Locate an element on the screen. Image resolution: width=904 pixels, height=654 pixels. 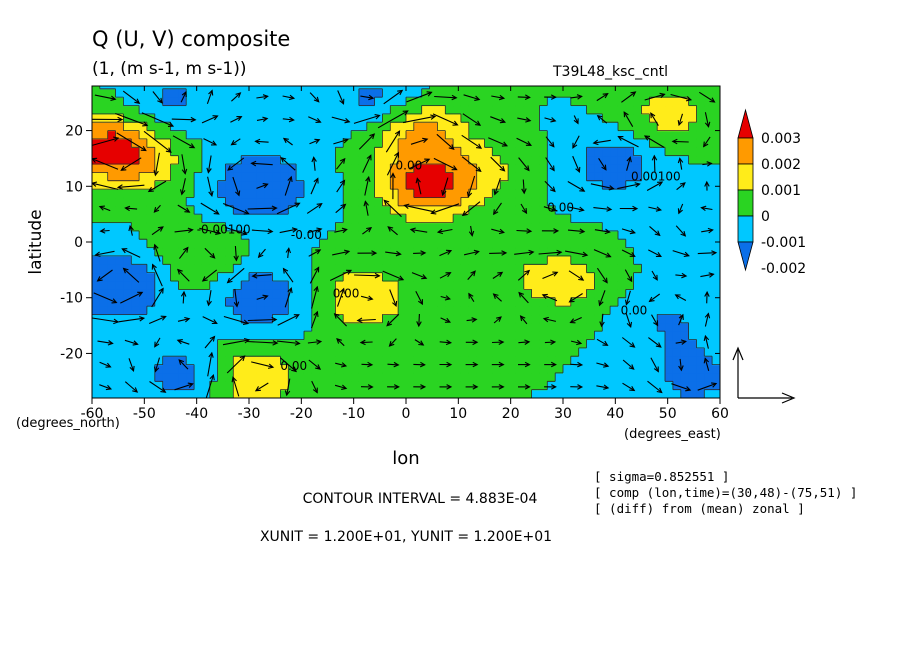
x-unit-label: (degrees_east) is located at coordinates (672, 434).